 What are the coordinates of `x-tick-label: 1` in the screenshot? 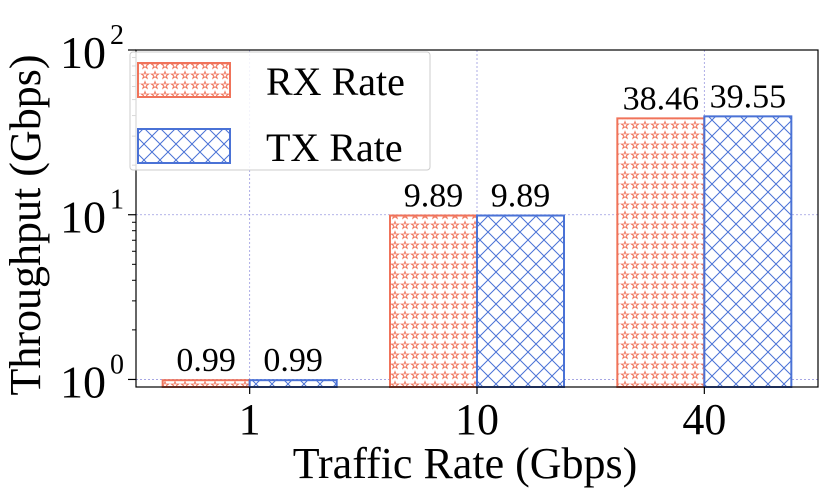 It's located at (250, 419).